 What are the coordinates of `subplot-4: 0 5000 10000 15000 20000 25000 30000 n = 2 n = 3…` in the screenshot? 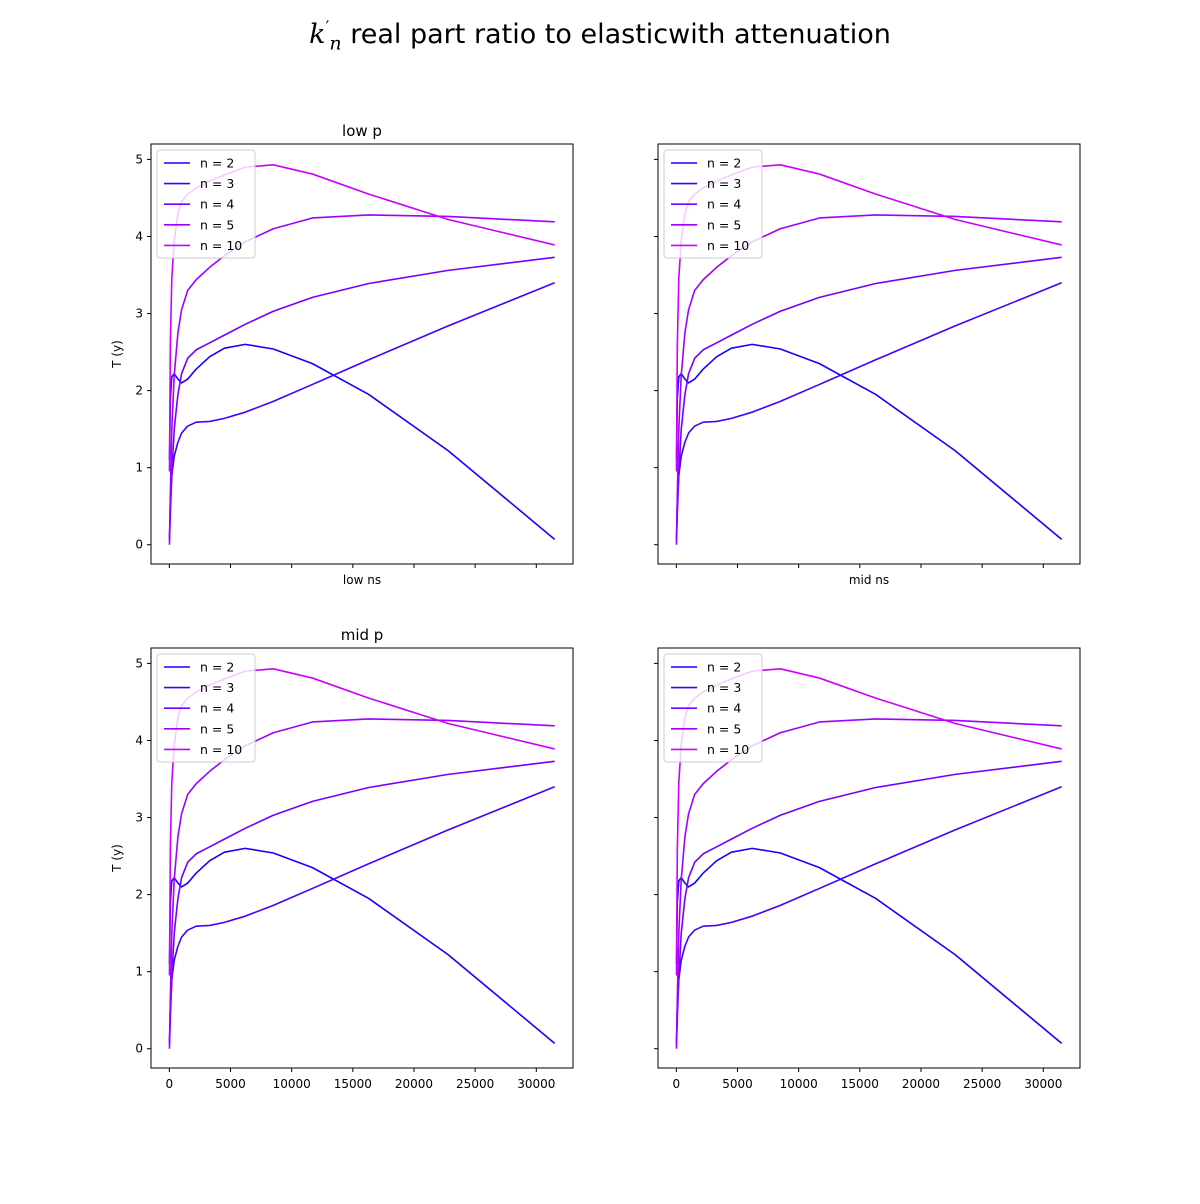 It's located at (867, 869).